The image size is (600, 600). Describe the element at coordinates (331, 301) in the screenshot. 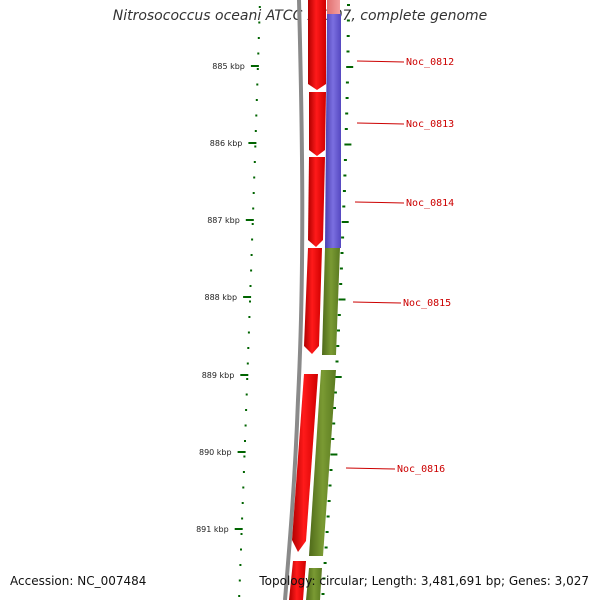

I see `gene-noc-0815-block` at that location.